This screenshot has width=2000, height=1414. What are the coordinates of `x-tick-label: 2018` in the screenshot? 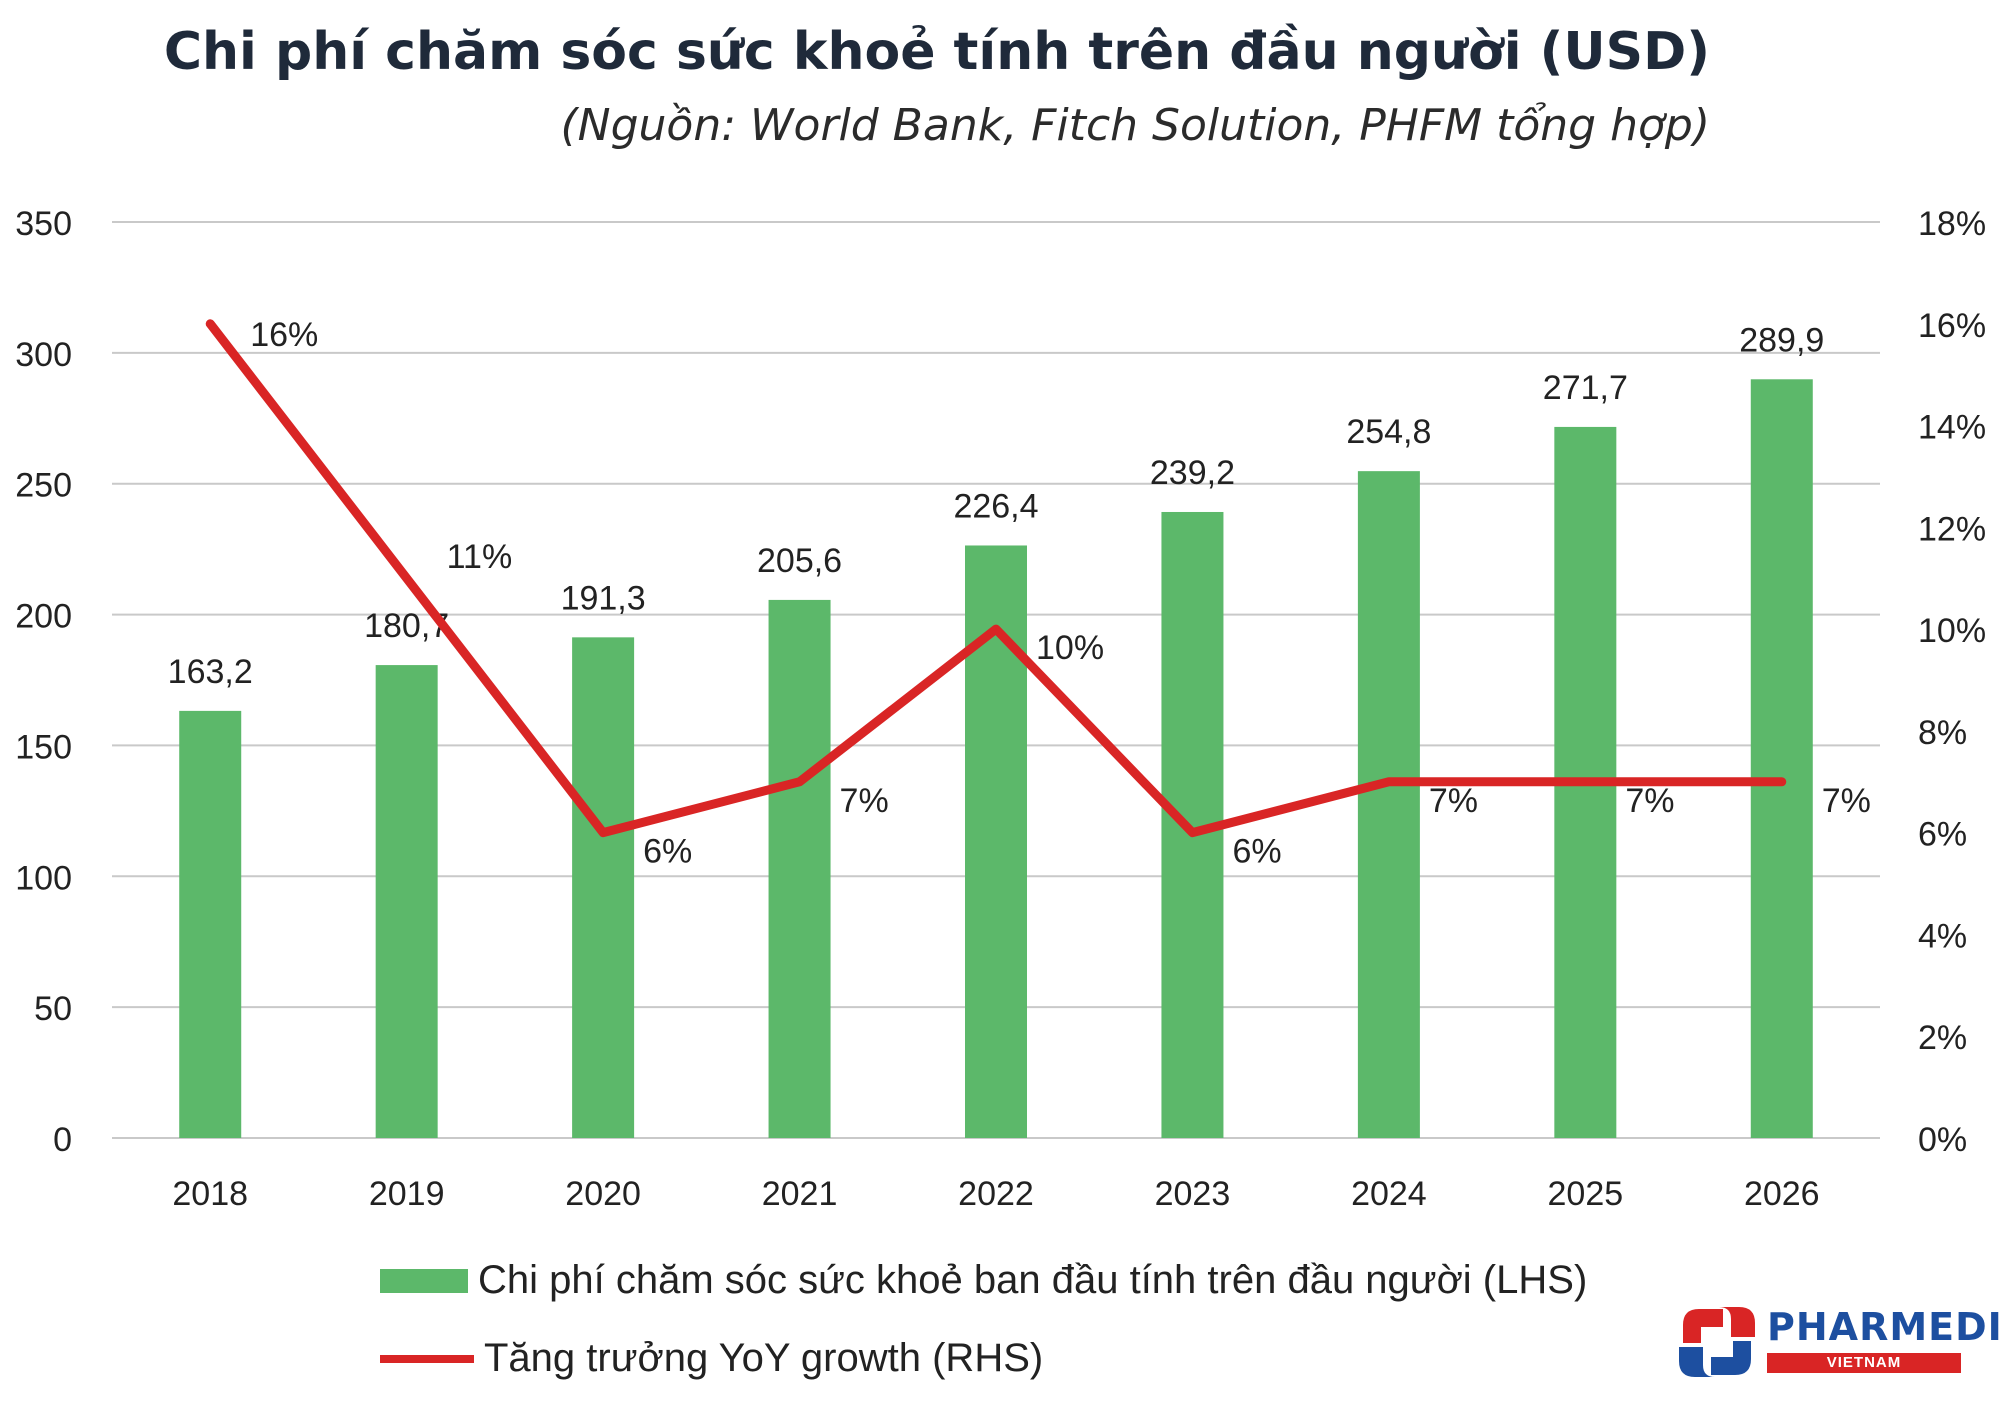 It's located at (210, 1194).